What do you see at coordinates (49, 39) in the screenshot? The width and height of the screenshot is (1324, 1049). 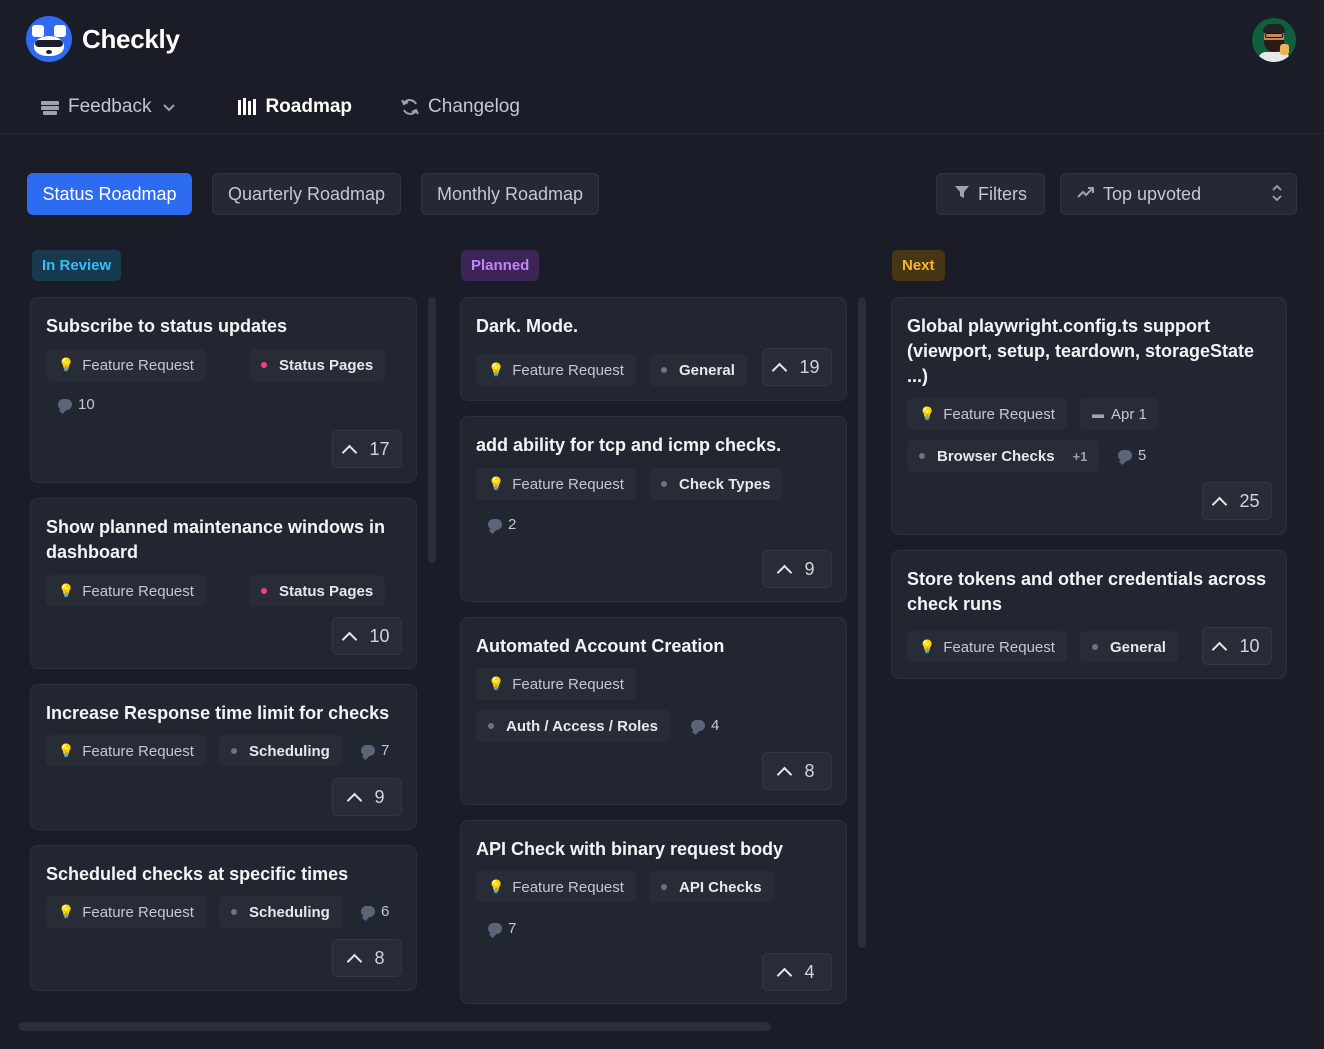 I see `raccoon-logo-icon` at bounding box center [49, 39].